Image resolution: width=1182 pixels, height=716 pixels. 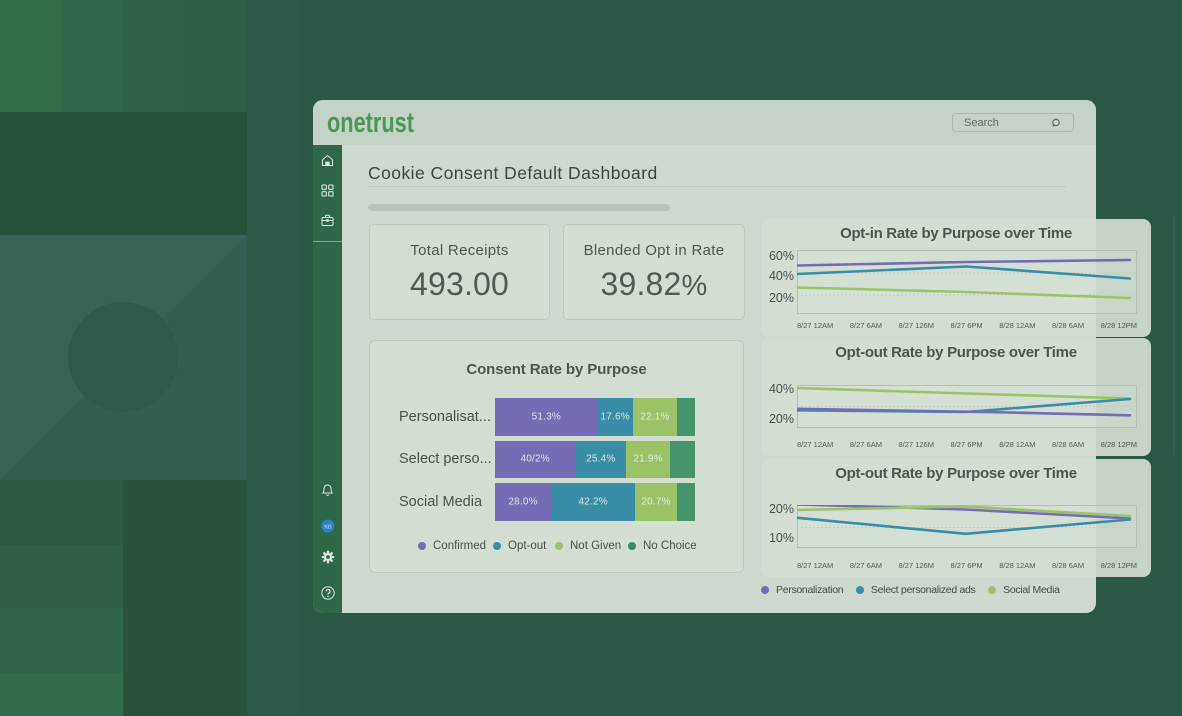 What do you see at coordinates (328, 527) in the screenshot?
I see `svg-text: KB` at bounding box center [328, 527].